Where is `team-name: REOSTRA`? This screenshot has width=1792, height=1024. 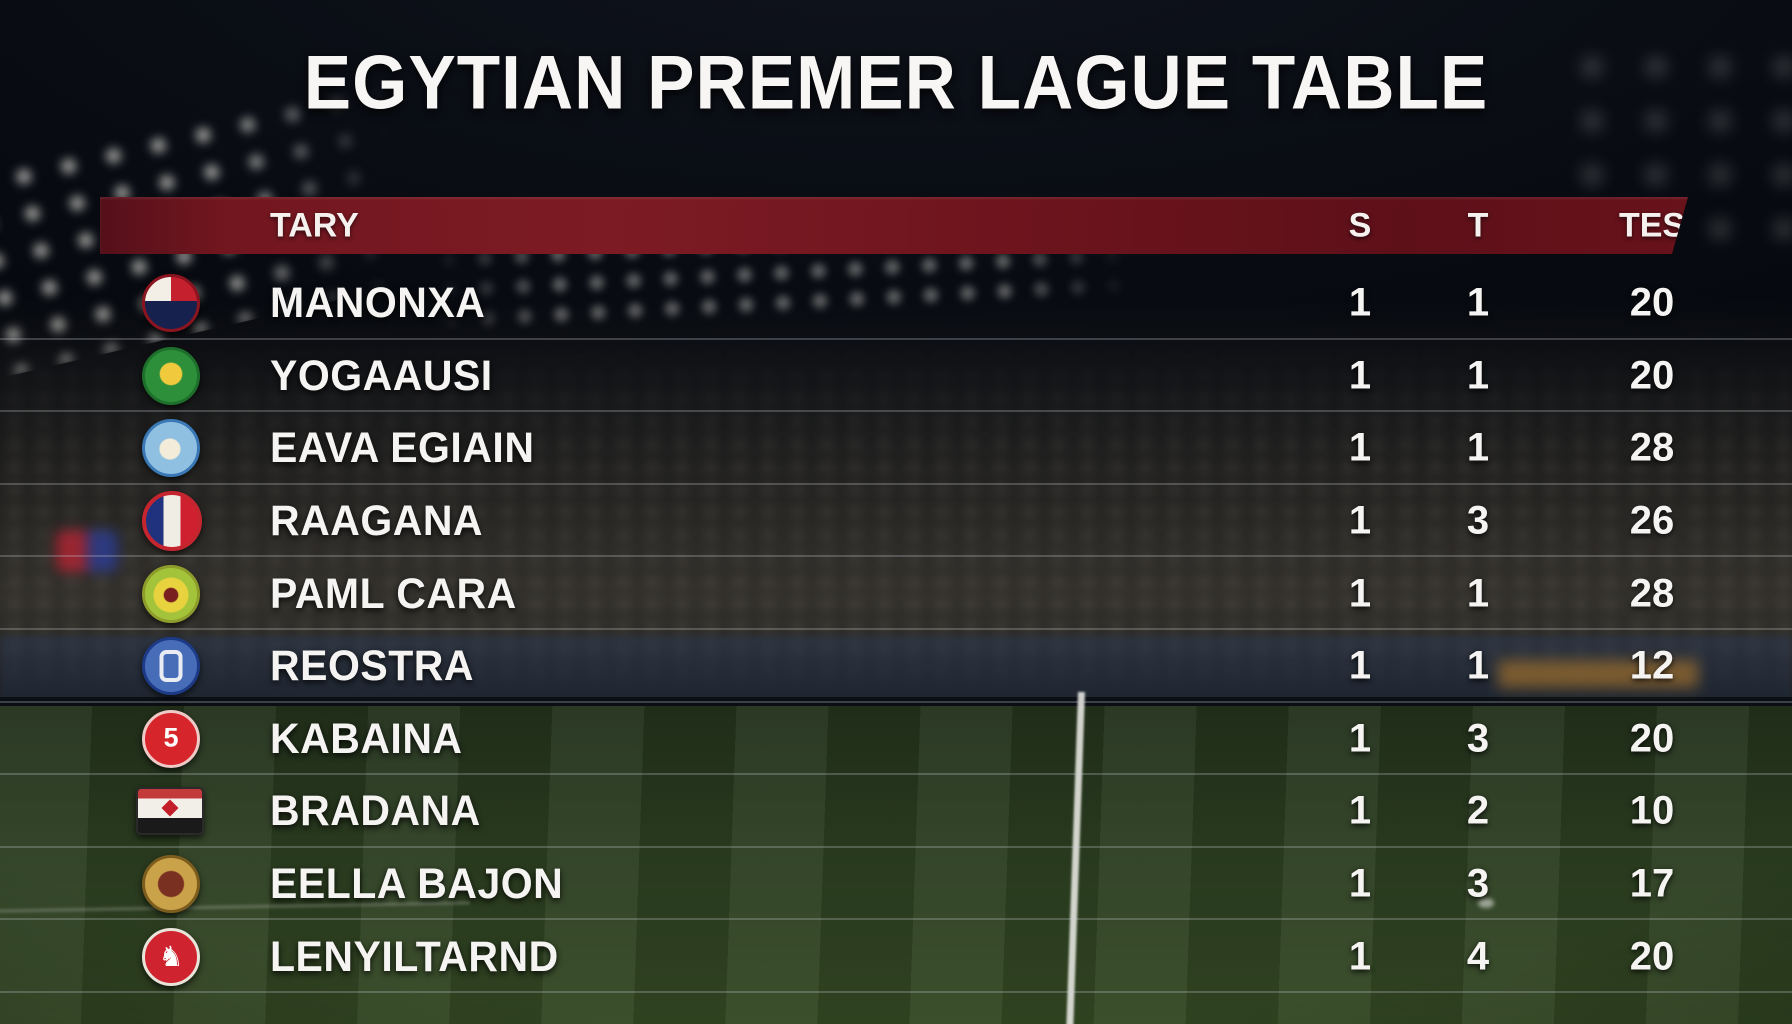 team-name: REOSTRA is located at coordinates (372, 665).